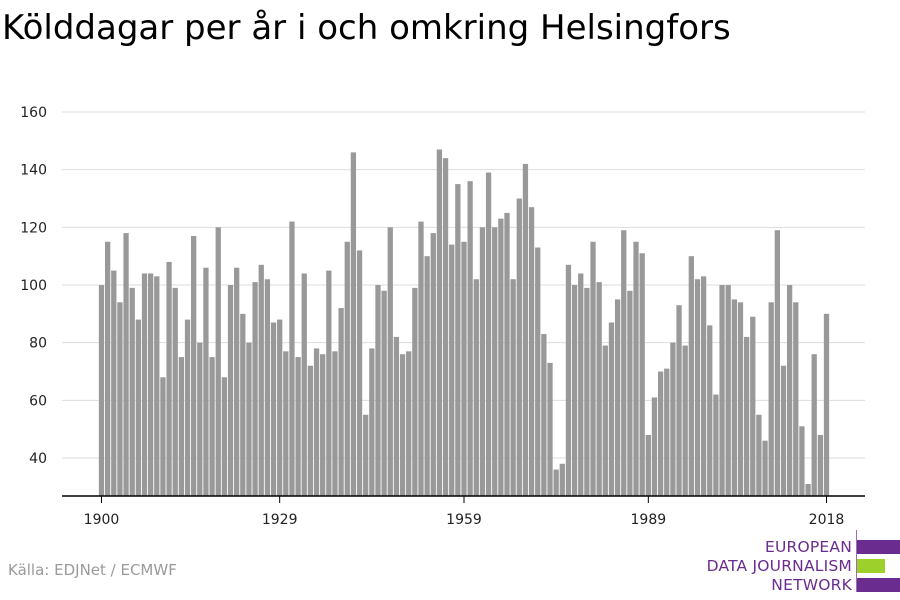  I want to click on bar-2012, so click(789, 390).